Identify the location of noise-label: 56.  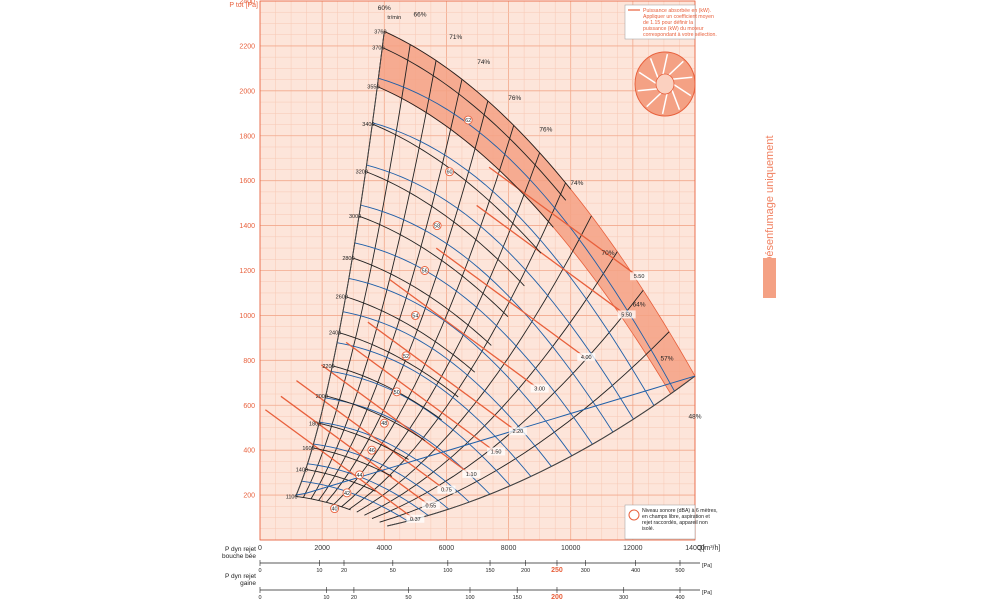
(425, 272).